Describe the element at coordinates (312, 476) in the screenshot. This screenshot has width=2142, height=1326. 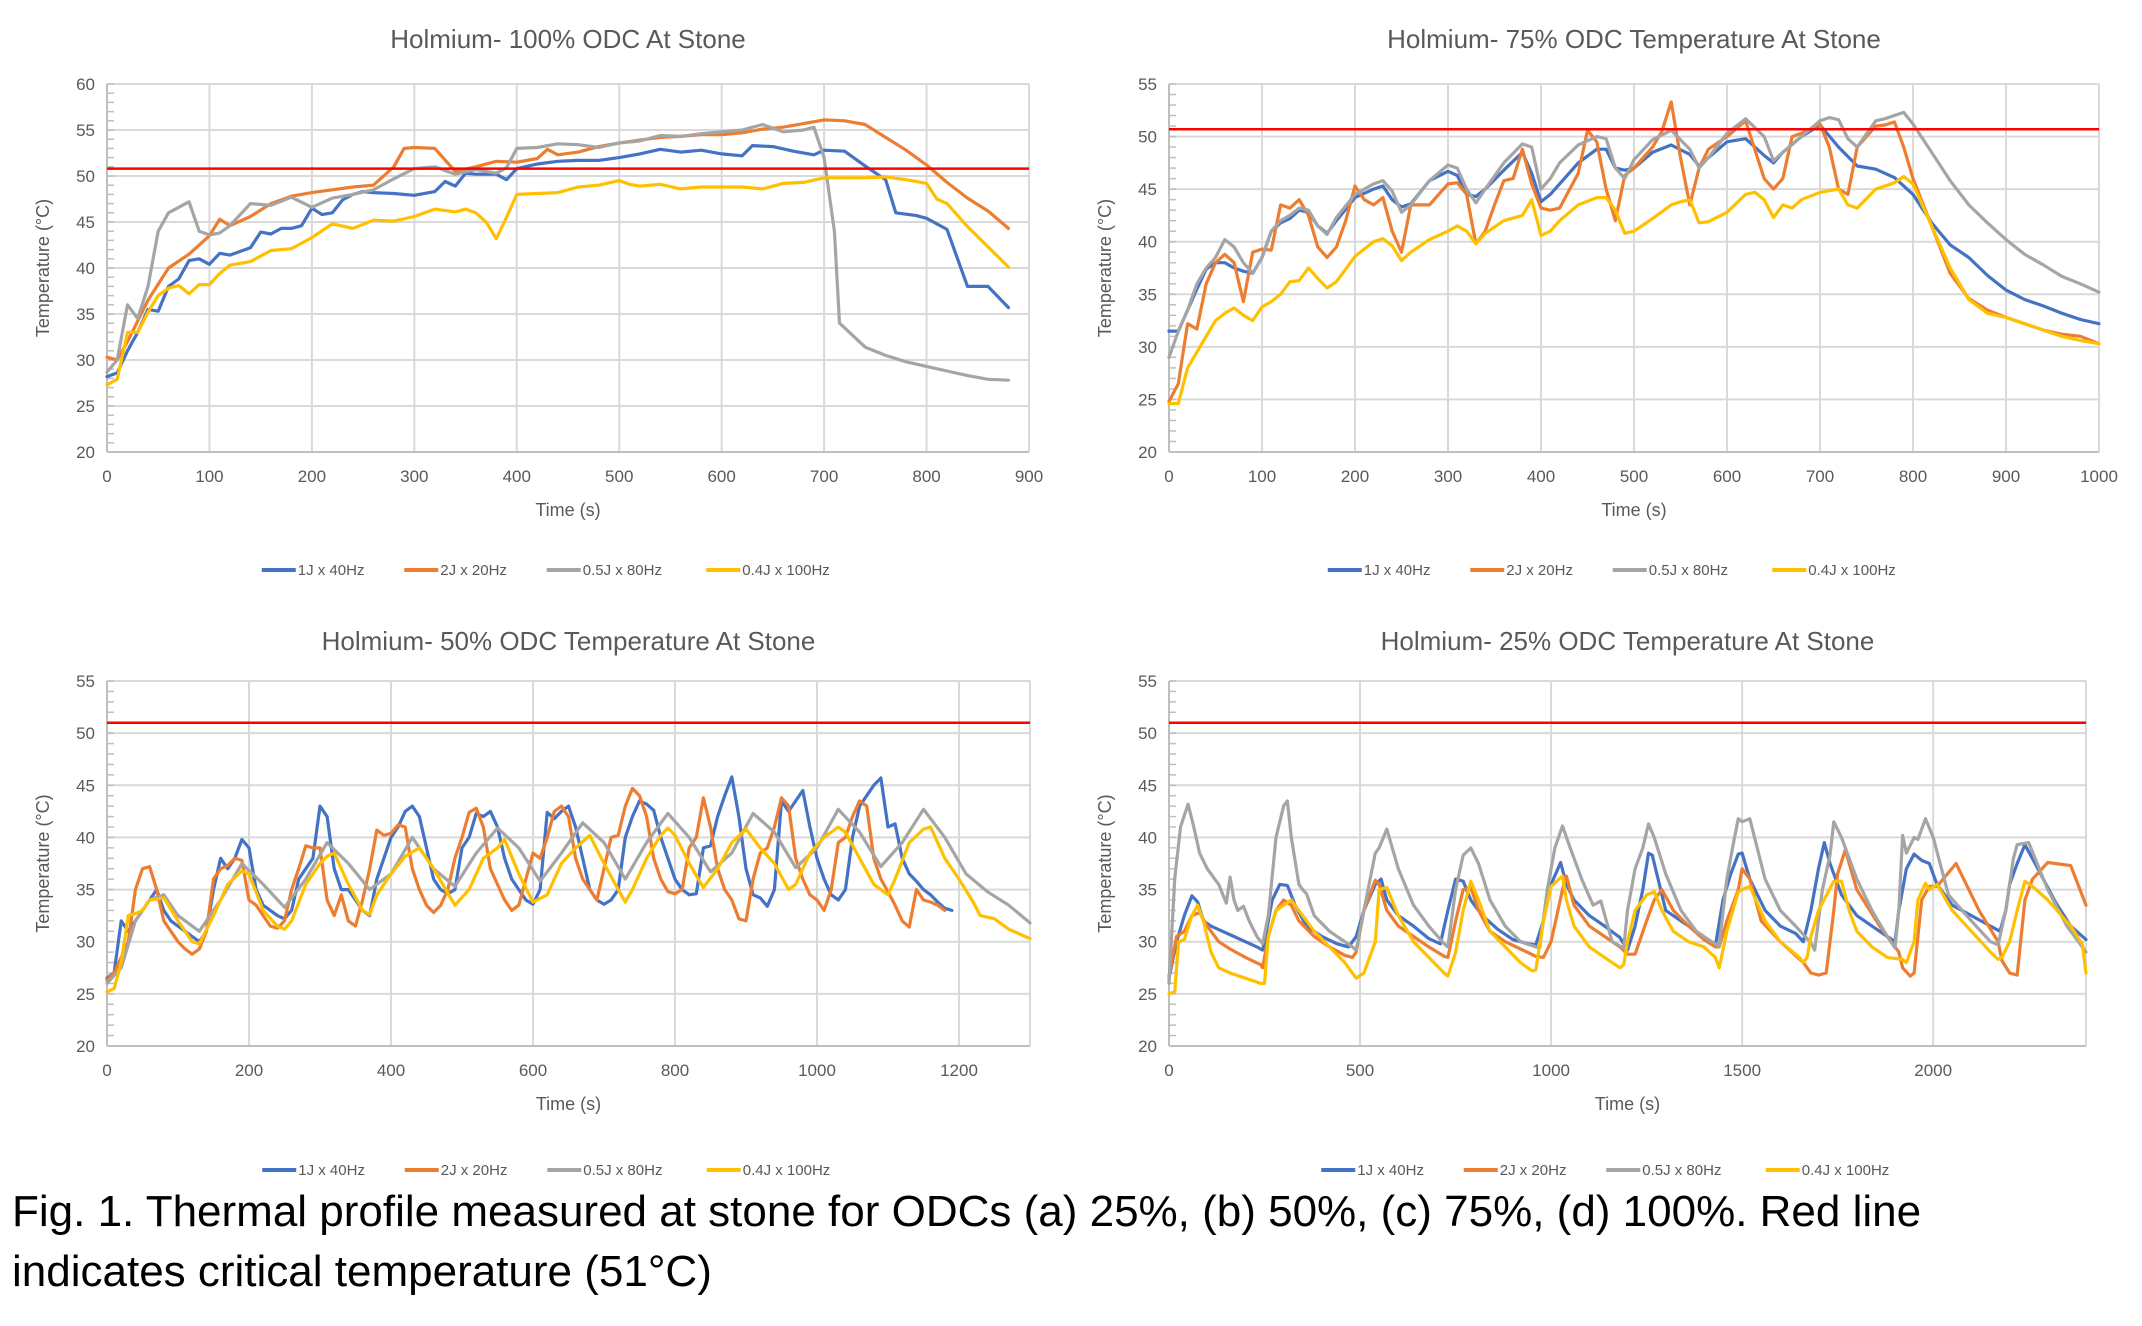
I see `x-tick-label: 200` at that location.